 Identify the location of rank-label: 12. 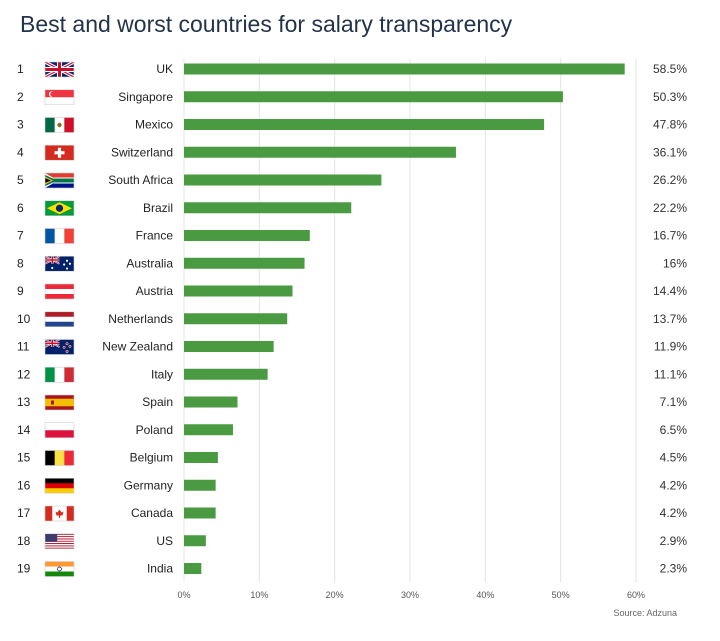
(24, 374).